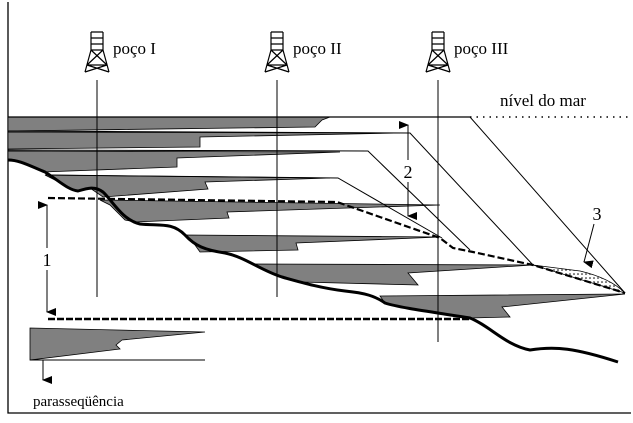  I want to click on well-label-1: poço I, so click(134, 48).